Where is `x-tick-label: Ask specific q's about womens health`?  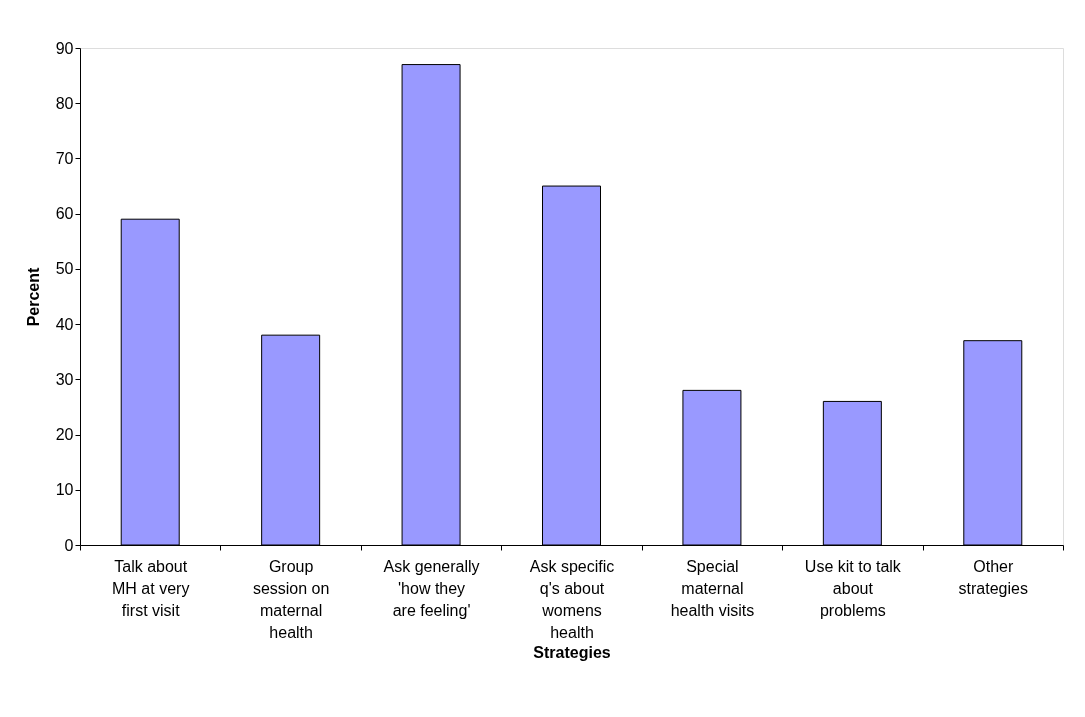
x-tick-label: Ask specific q's about womens health is located at coordinates (572, 599).